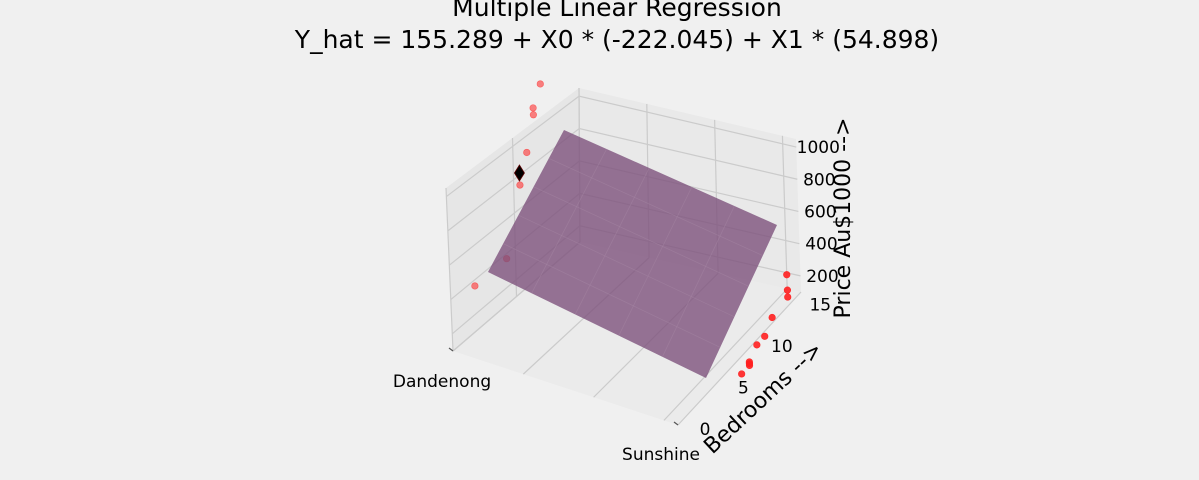  What do you see at coordinates (449, 269) in the screenshot?
I see `left-wall-grid-line-x` at bounding box center [449, 269].